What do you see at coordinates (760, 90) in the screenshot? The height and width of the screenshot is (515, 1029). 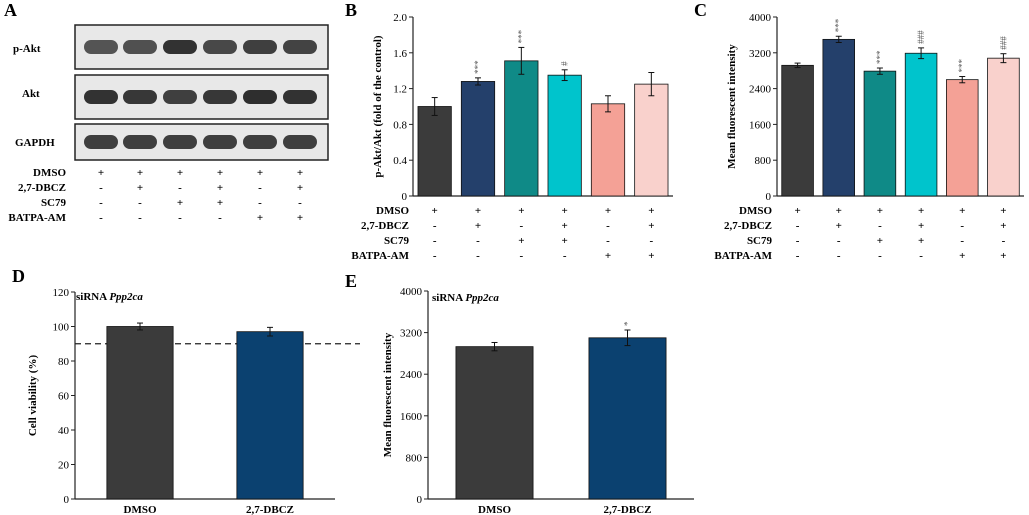 I see `y-tick-label: 2400` at bounding box center [760, 90].